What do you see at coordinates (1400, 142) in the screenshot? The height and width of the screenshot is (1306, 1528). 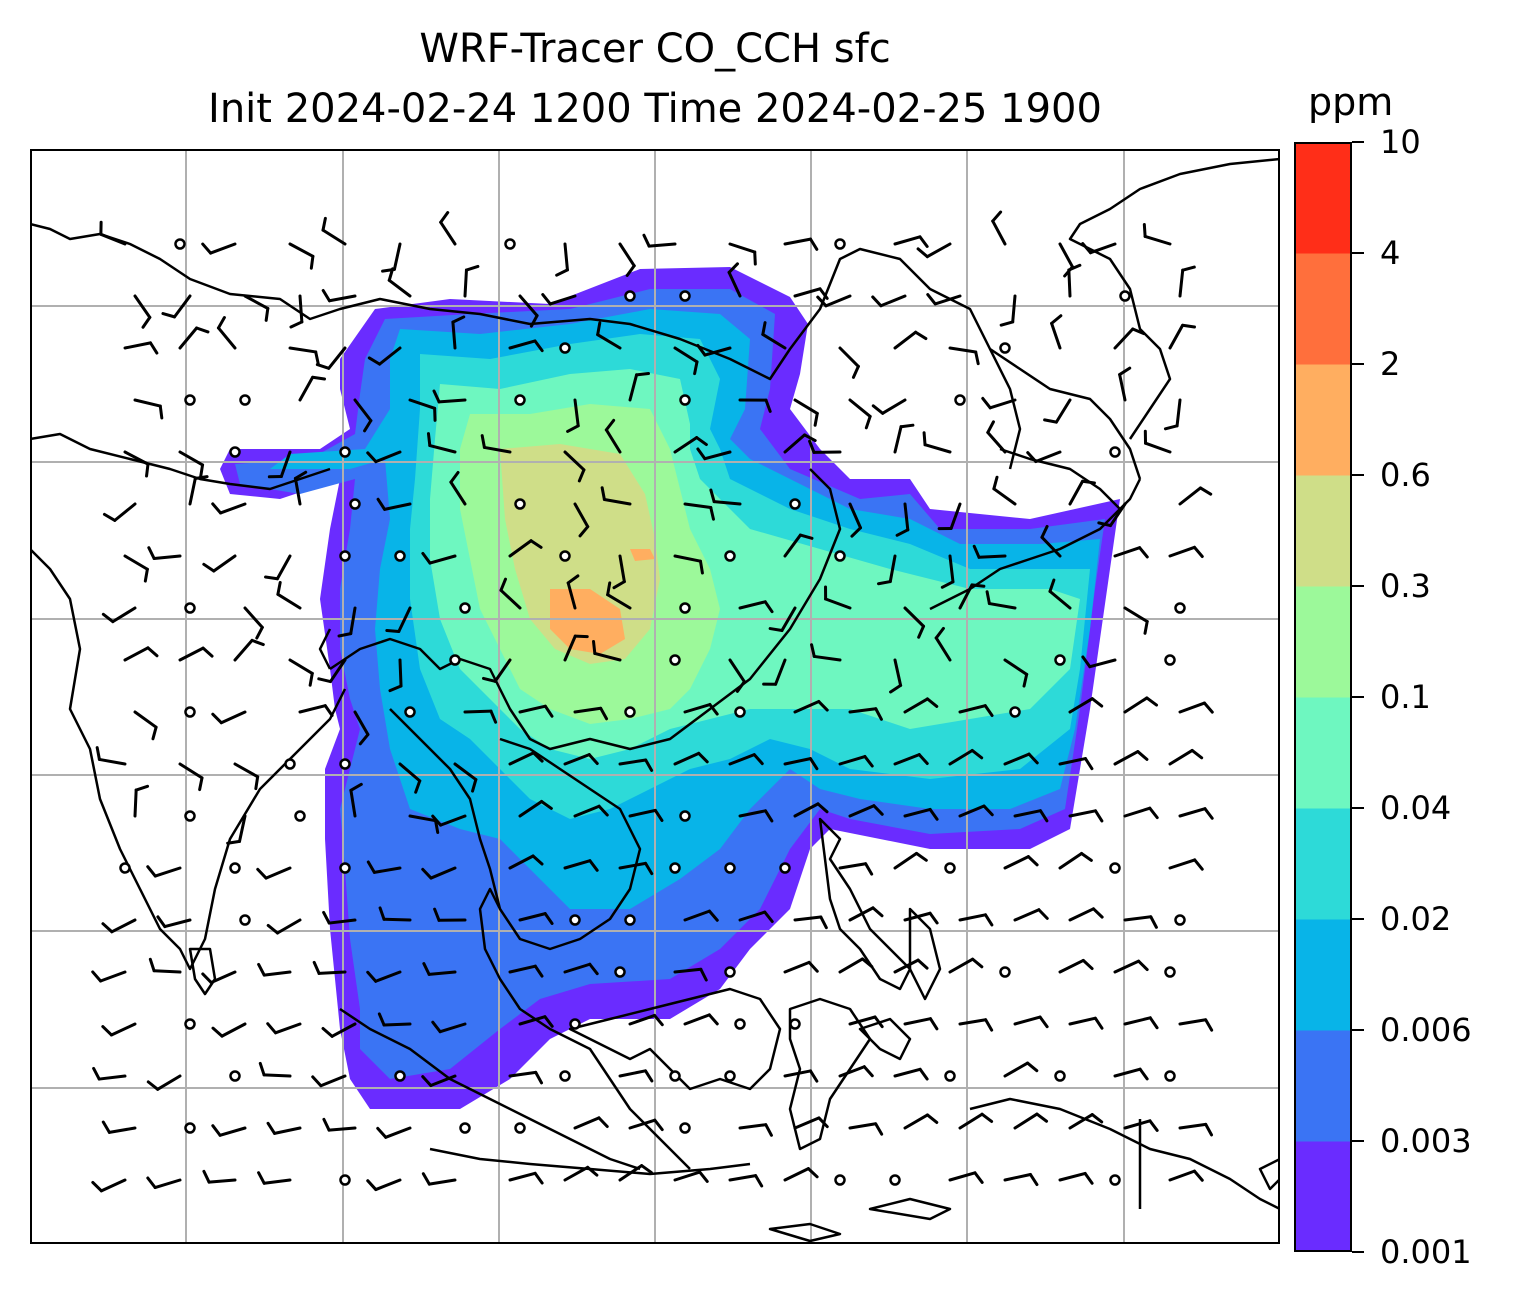 I see `colorbar-tick-label: 10` at bounding box center [1400, 142].